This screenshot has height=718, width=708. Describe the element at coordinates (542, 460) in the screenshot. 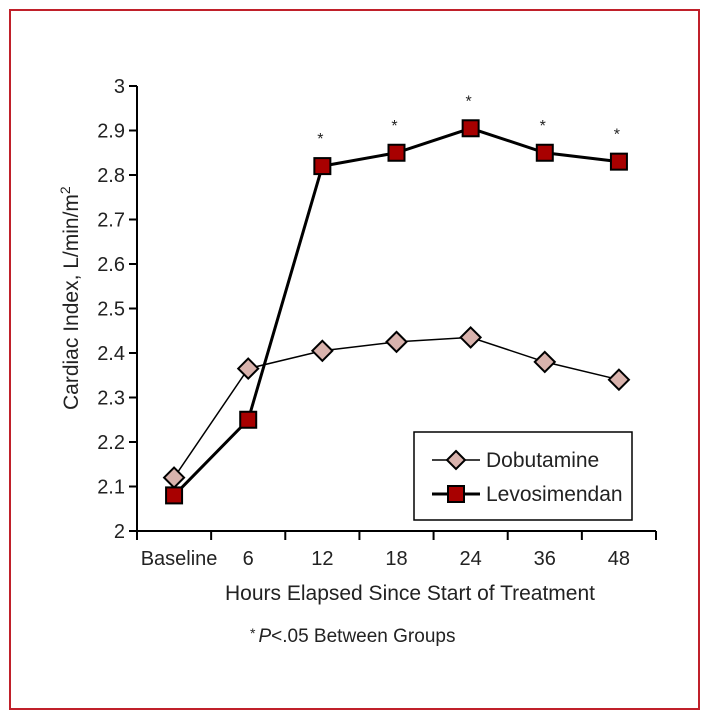

I see `legend-label-dobutamine: Dobutamine` at that location.